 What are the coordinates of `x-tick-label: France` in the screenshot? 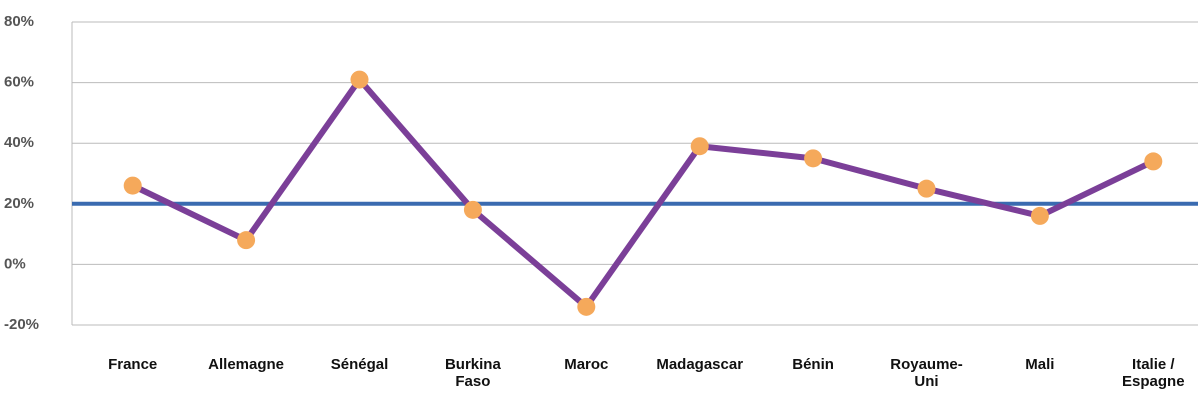 It's located at (133, 364).